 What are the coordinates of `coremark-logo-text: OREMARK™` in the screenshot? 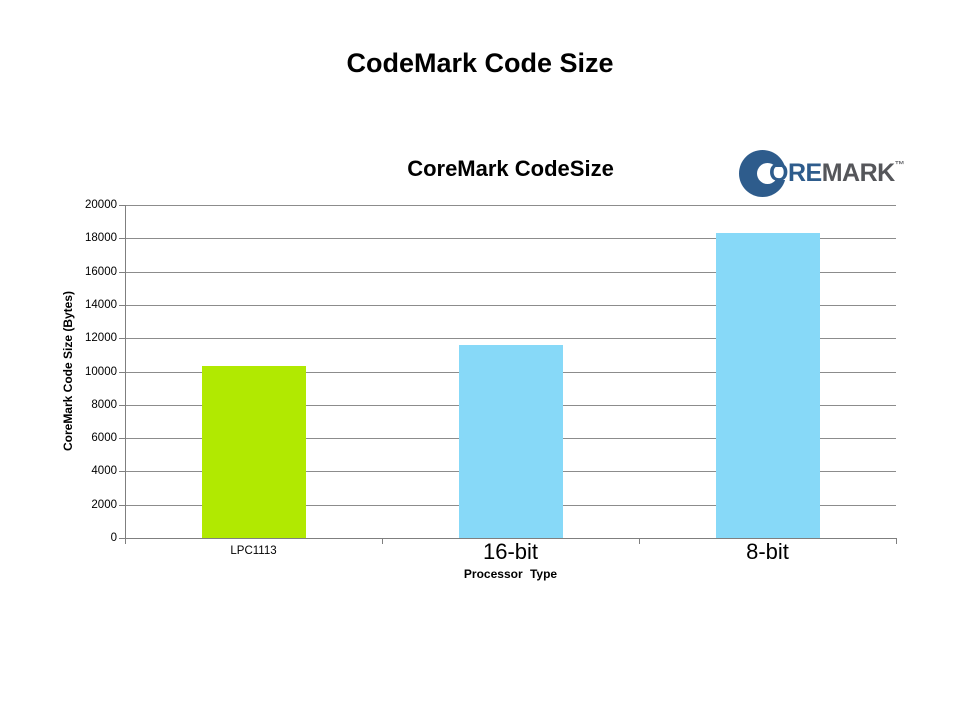 It's located at (837, 173).